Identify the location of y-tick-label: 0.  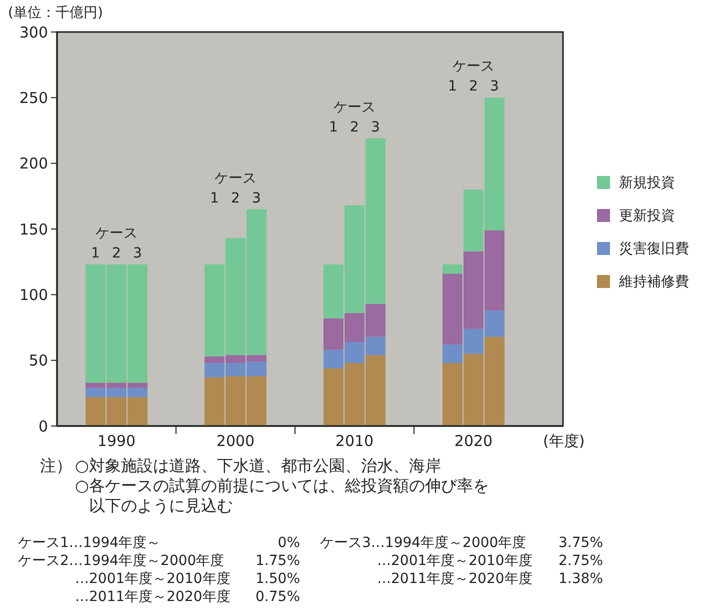
(43, 426).